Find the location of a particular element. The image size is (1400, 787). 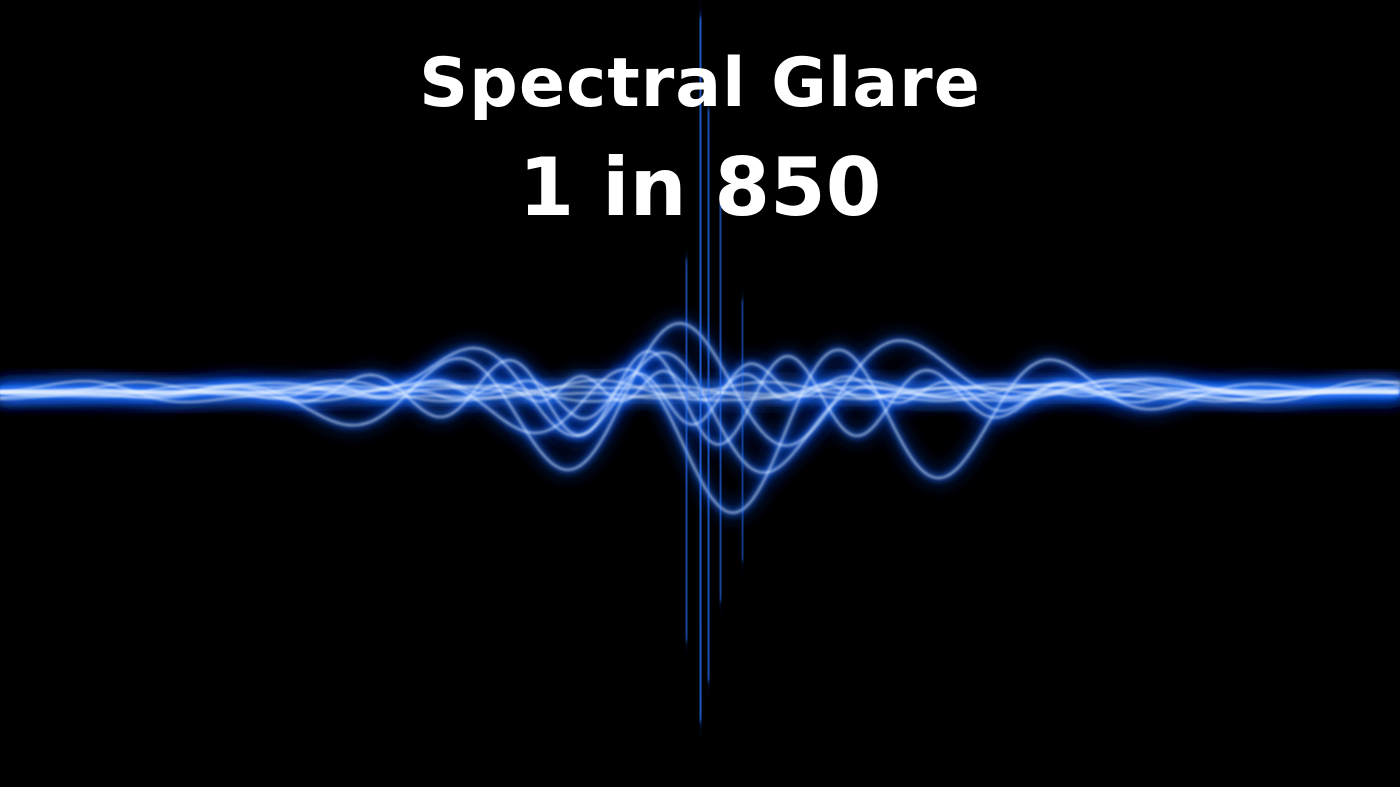

page-title: Spectral Glare is located at coordinates (700, 83).